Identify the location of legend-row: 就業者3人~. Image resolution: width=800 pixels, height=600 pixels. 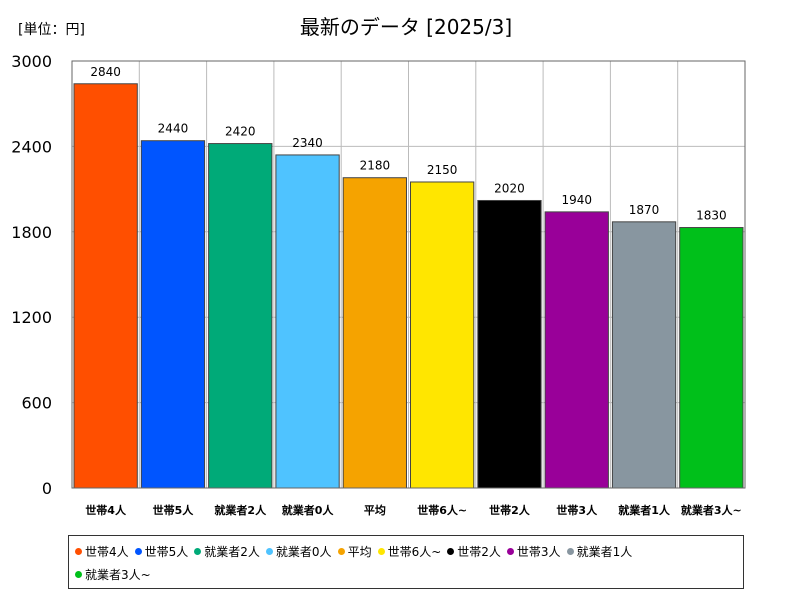
(116, 574).